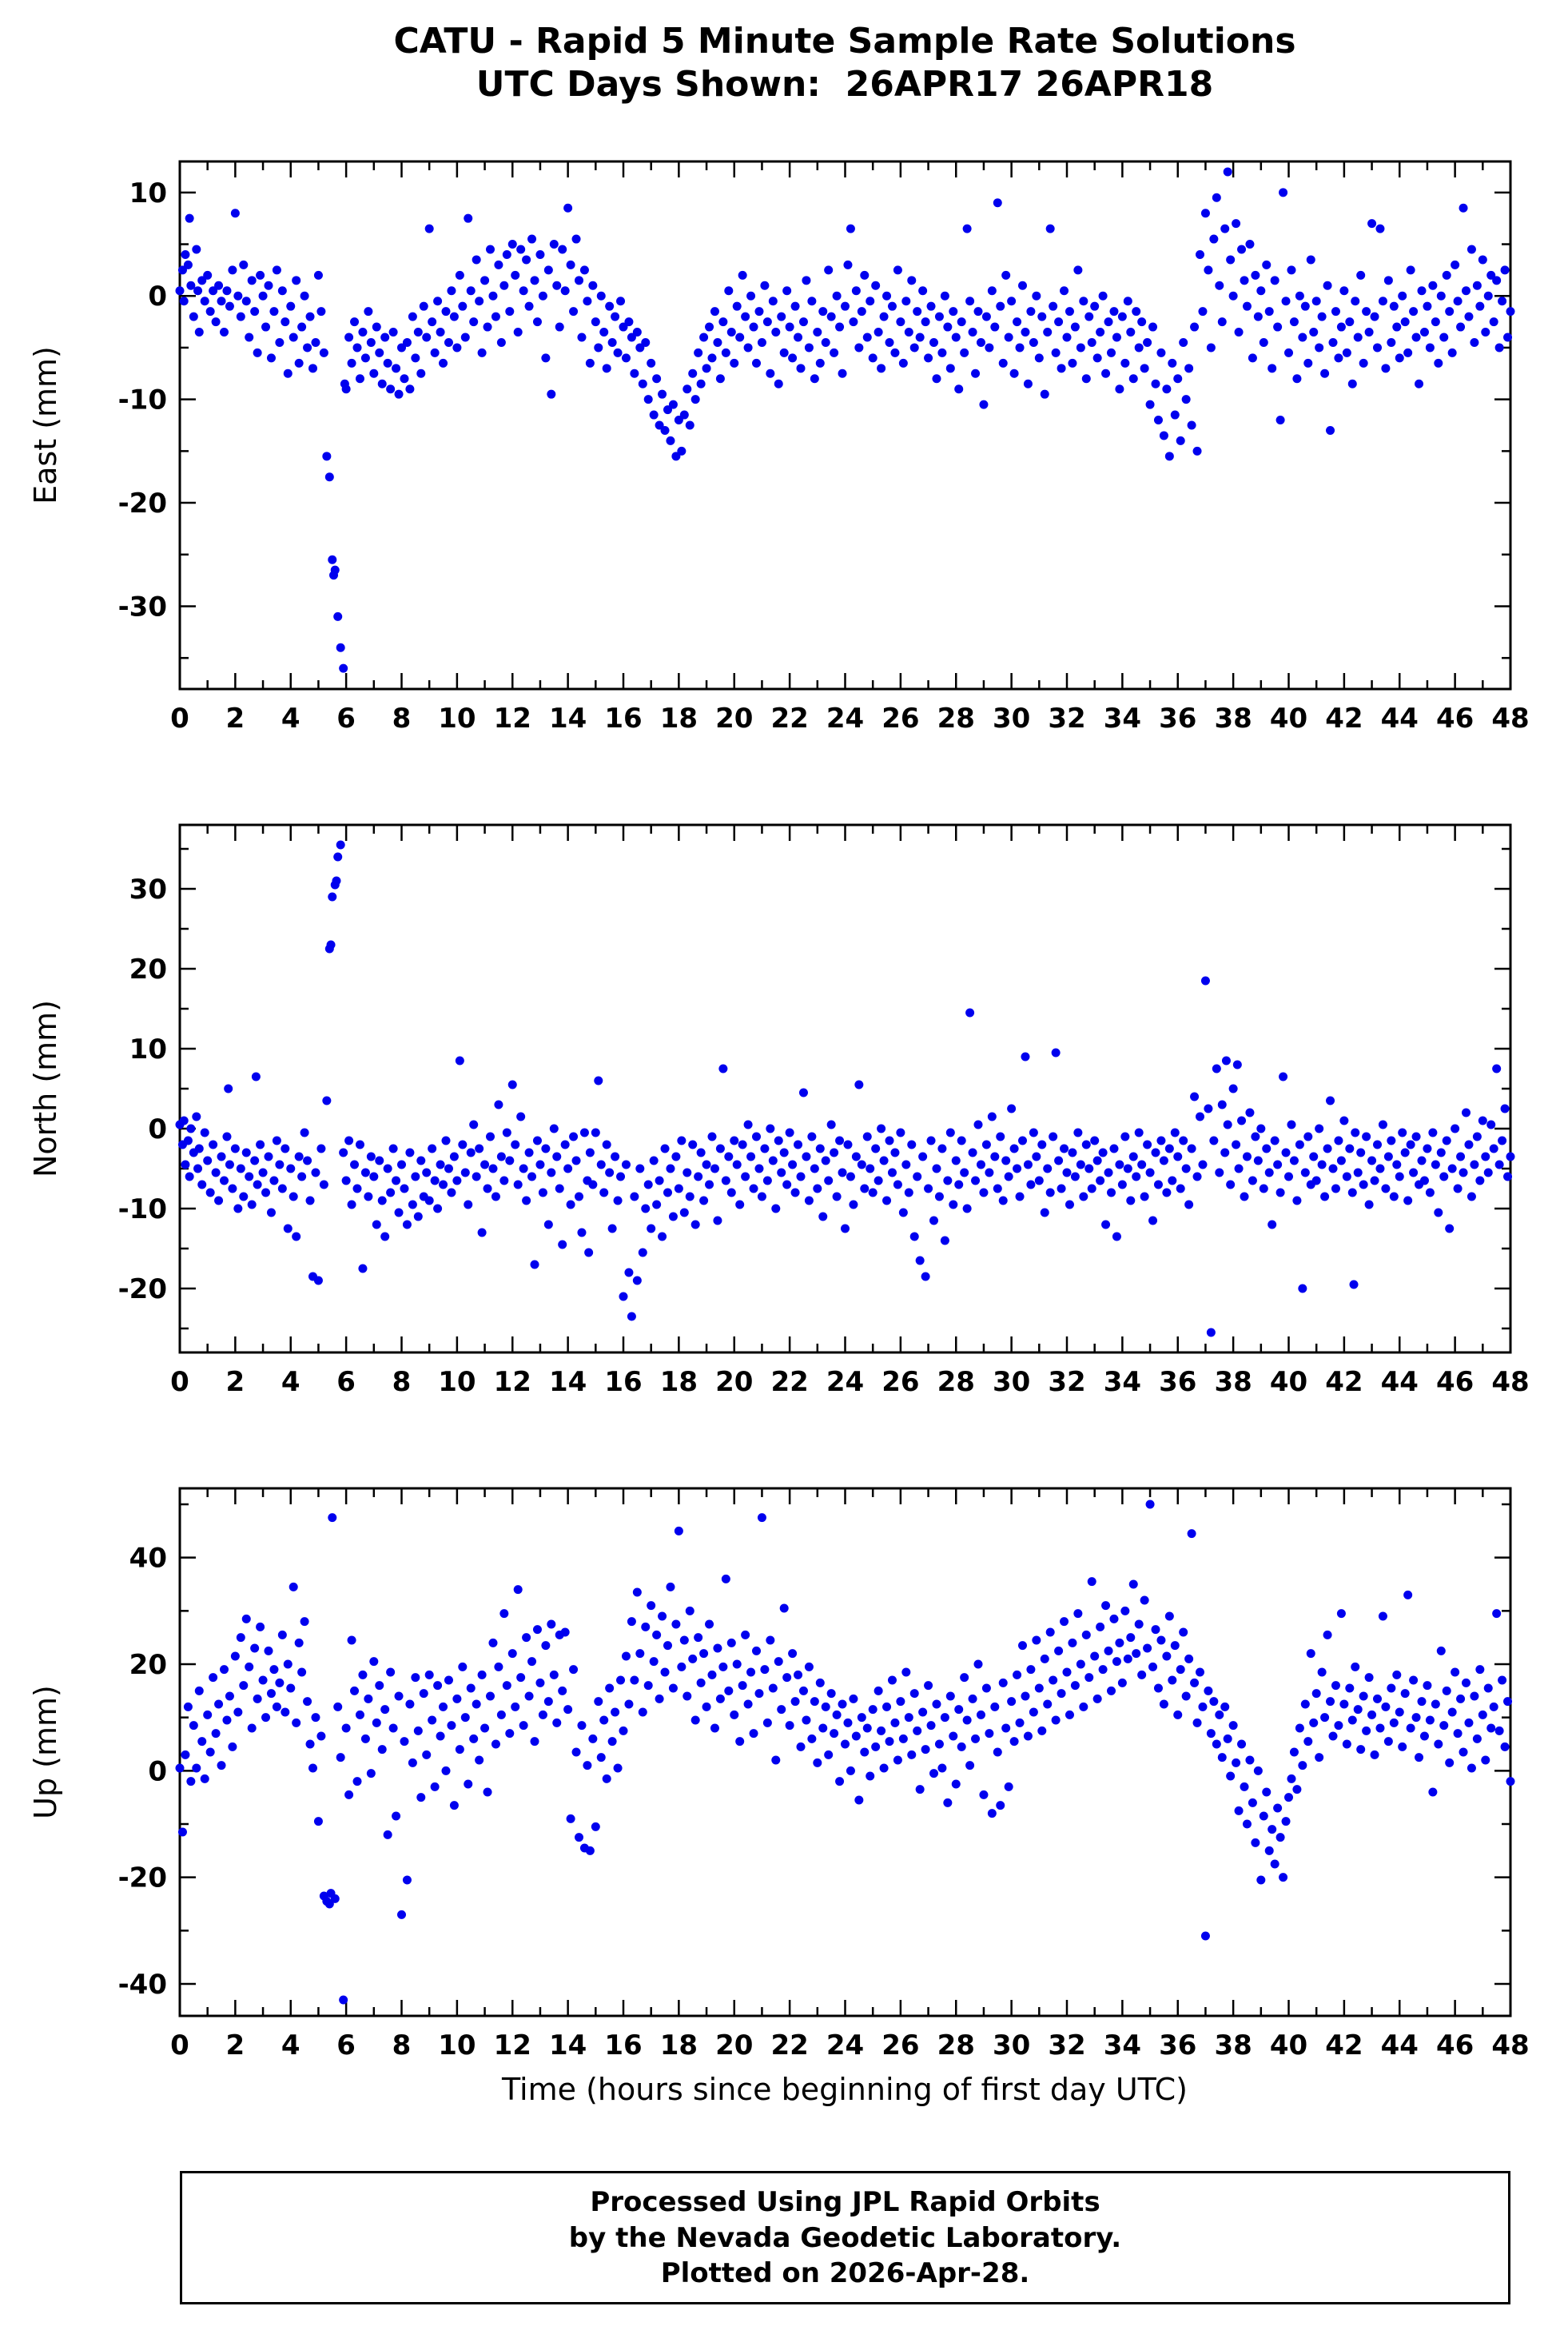 The width and height of the screenshot is (1568, 2346). What do you see at coordinates (142, 1985) in the screenshot?
I see `svg-text: -40` at bounding box center [142, 1985].